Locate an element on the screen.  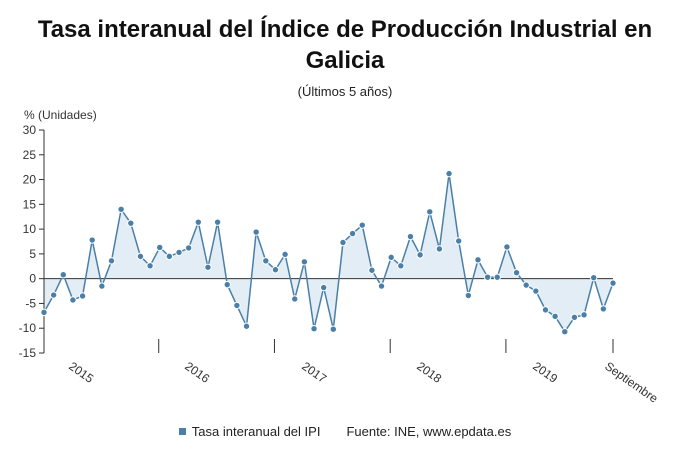
legend-swatch is located at coordinates (182, 431).